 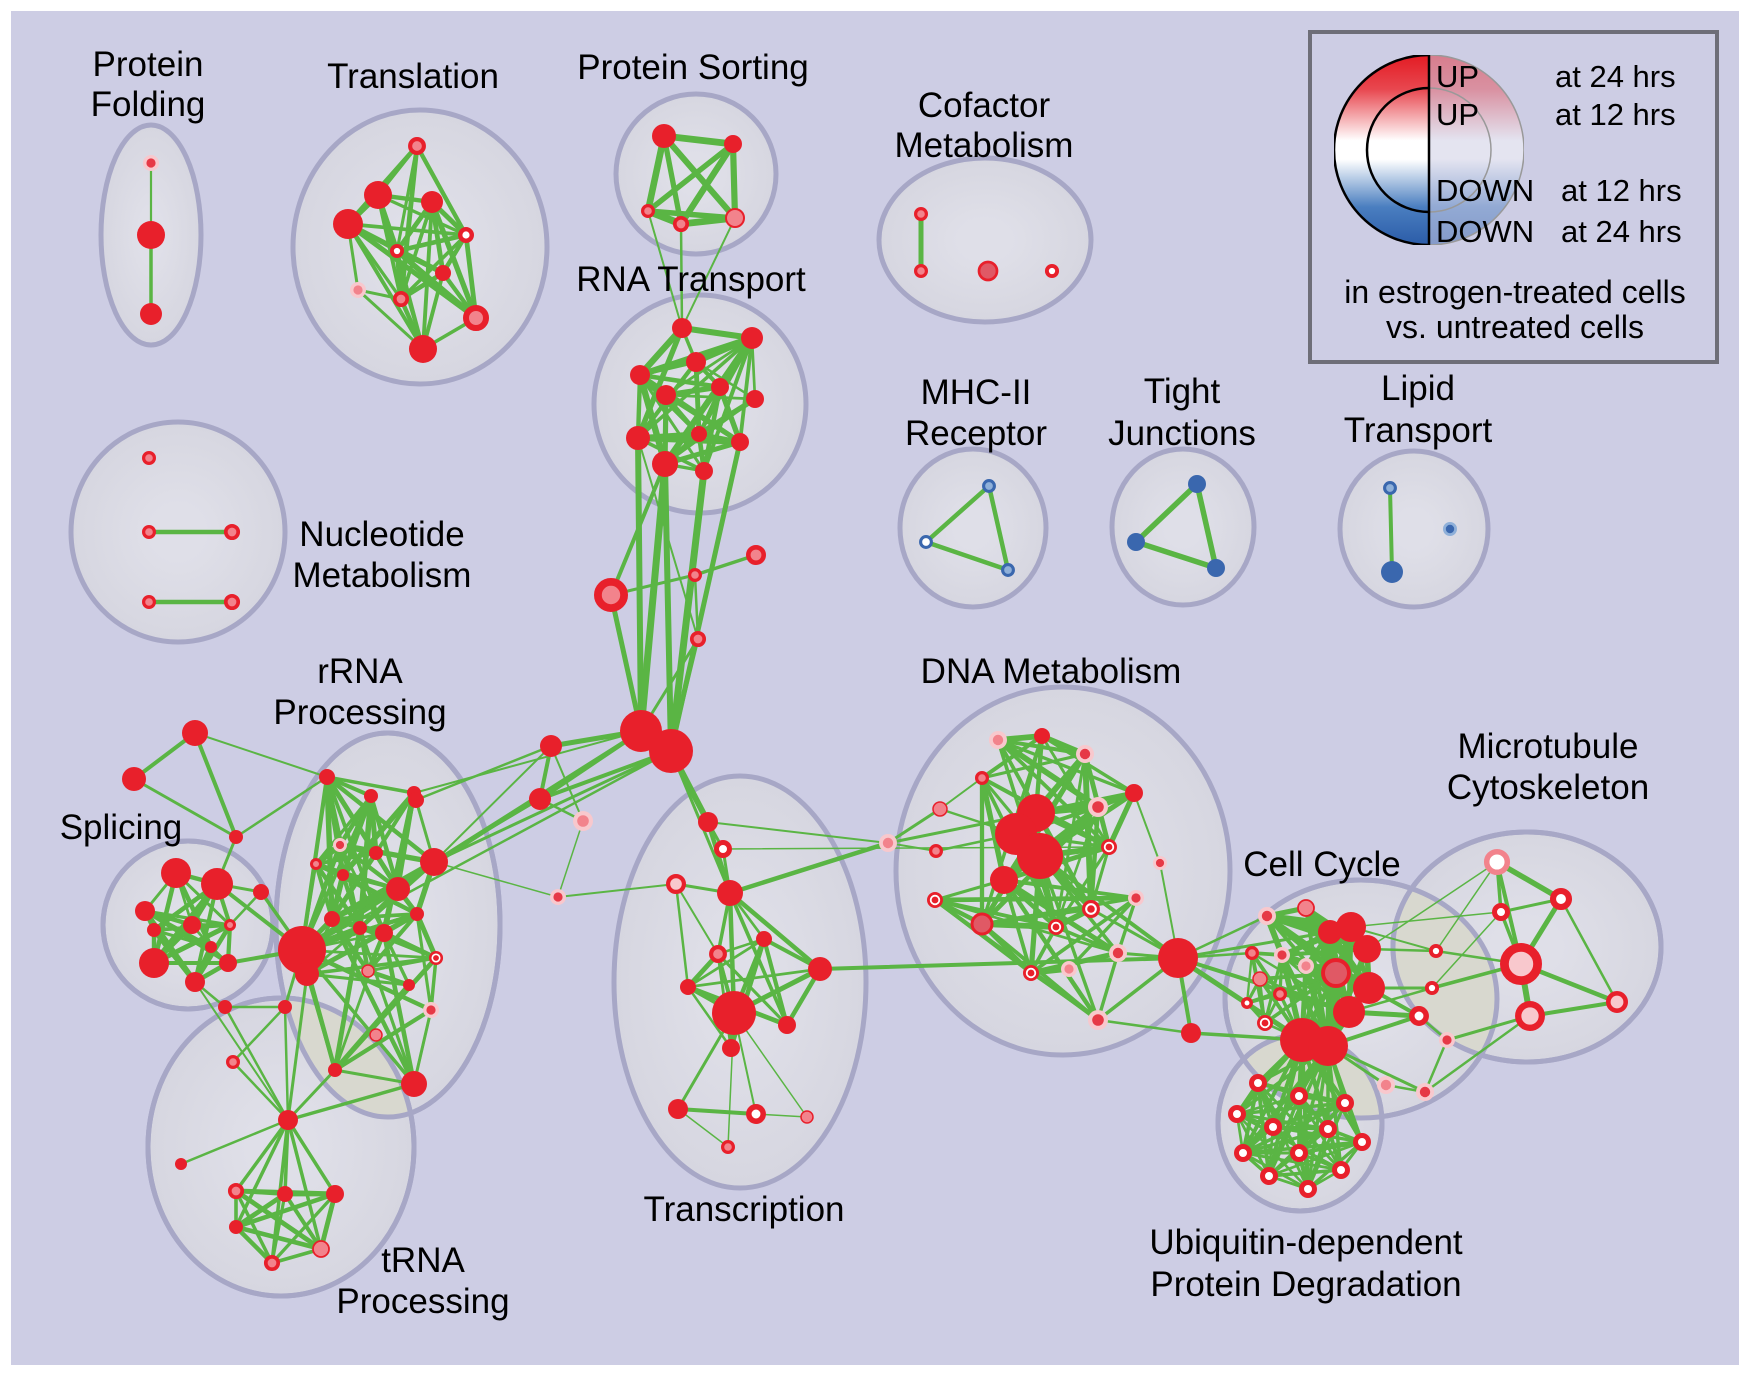 What do you see at coordinates (423, 1260) in the screenshot?
I see `svg-text: tRNA` at bounding box center [423, 1260].